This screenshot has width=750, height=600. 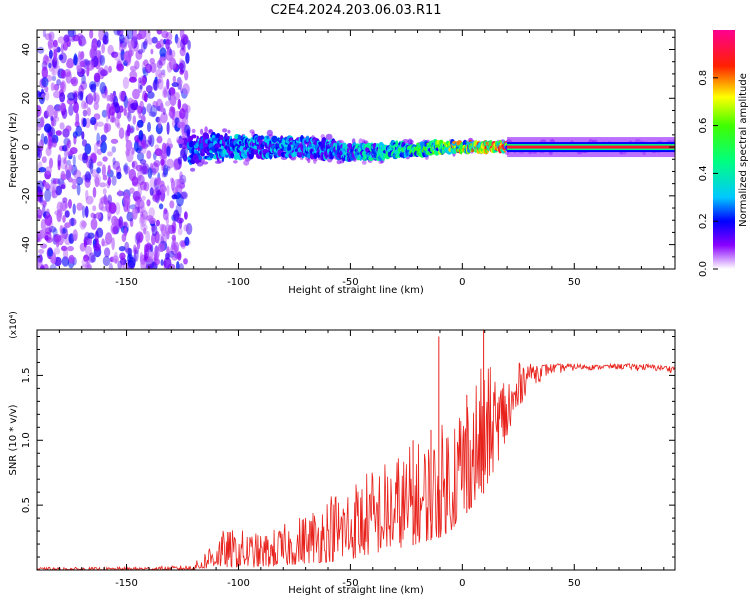 I want to click on spectrogram-y-tick-label: -20, so click(x=26, y=196).